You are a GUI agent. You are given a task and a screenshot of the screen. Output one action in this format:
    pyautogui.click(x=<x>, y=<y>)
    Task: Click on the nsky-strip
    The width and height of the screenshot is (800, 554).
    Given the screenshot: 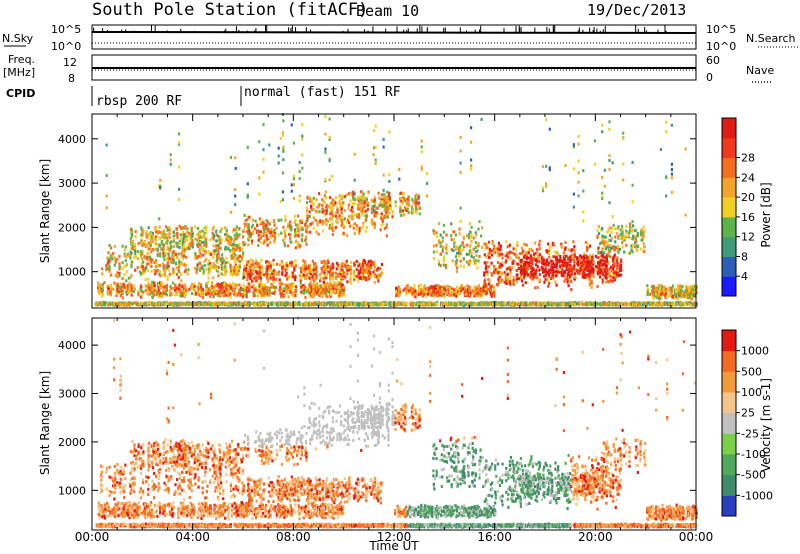 What is the action you would take?
    pyautogui.click(x=394, y=37)
    